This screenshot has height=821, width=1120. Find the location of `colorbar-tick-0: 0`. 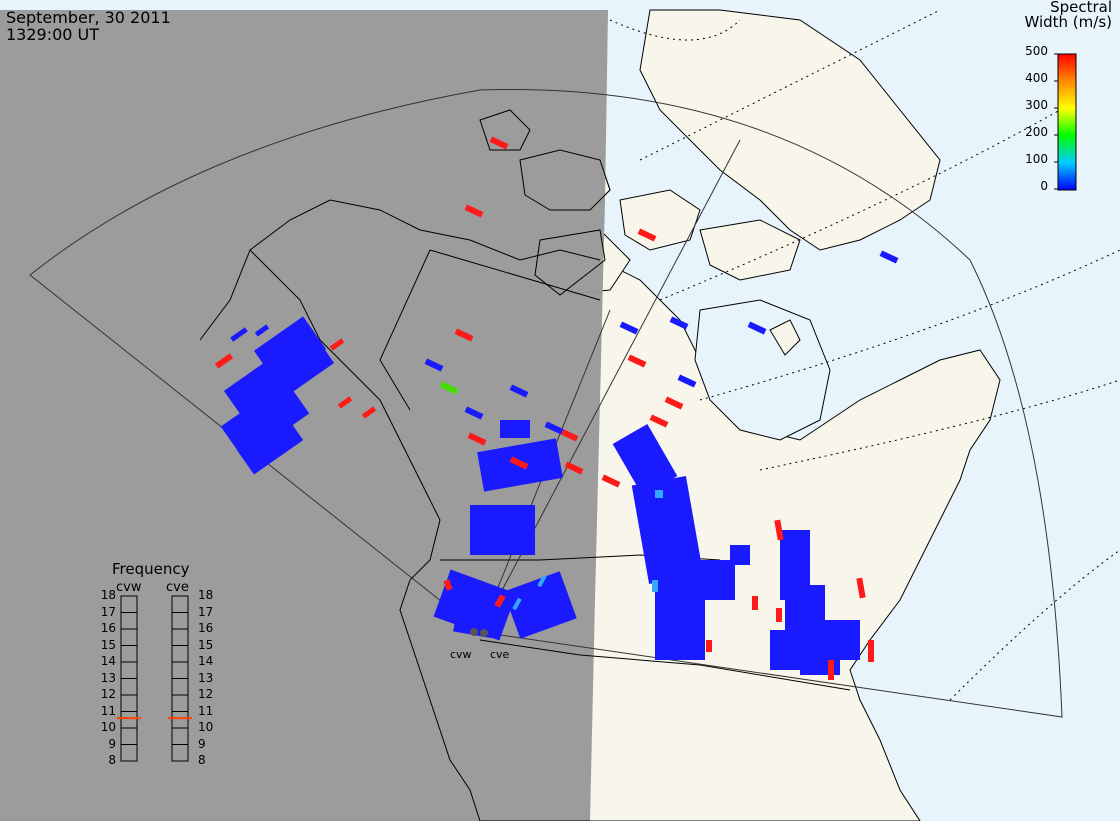

colorbar-tick-0: 0 is located at coordinates (1044, 186).